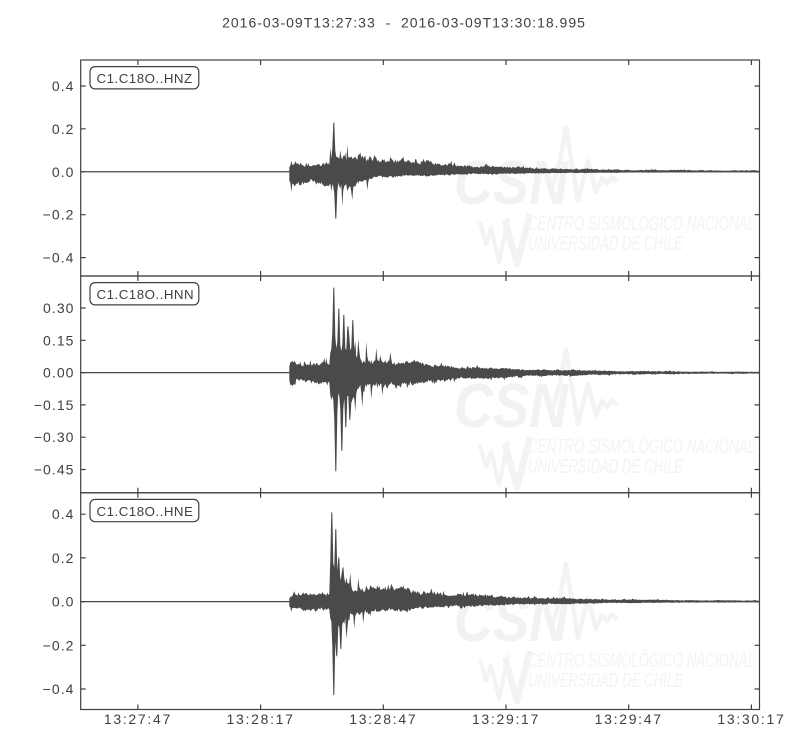 The width and height of the screenshot is (800, 755). I want to click on svg-text: 13:27:47, so click(138, 719).